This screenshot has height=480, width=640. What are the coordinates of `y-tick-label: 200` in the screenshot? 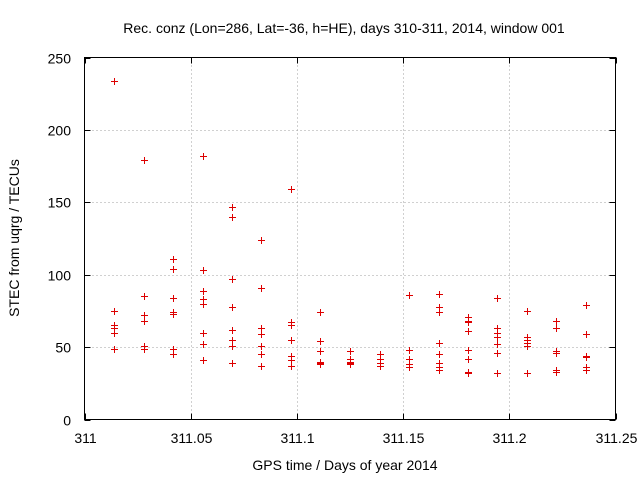 It's located at (60, 131).